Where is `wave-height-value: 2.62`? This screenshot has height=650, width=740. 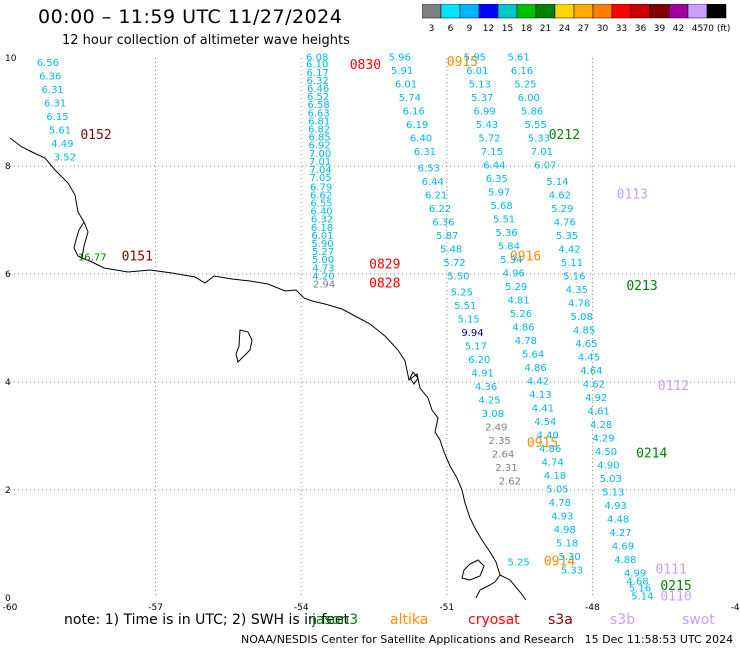 wave-height-value: 2.62 is located at coordinates (510, 482).